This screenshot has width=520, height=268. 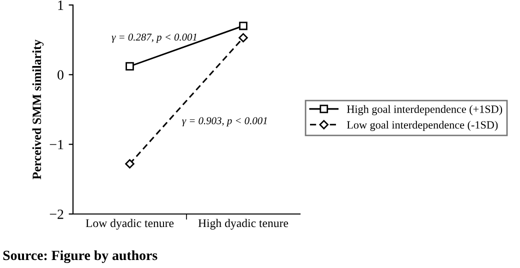 I want to click on y-tick-label: 1, so click(x=61, y=5).